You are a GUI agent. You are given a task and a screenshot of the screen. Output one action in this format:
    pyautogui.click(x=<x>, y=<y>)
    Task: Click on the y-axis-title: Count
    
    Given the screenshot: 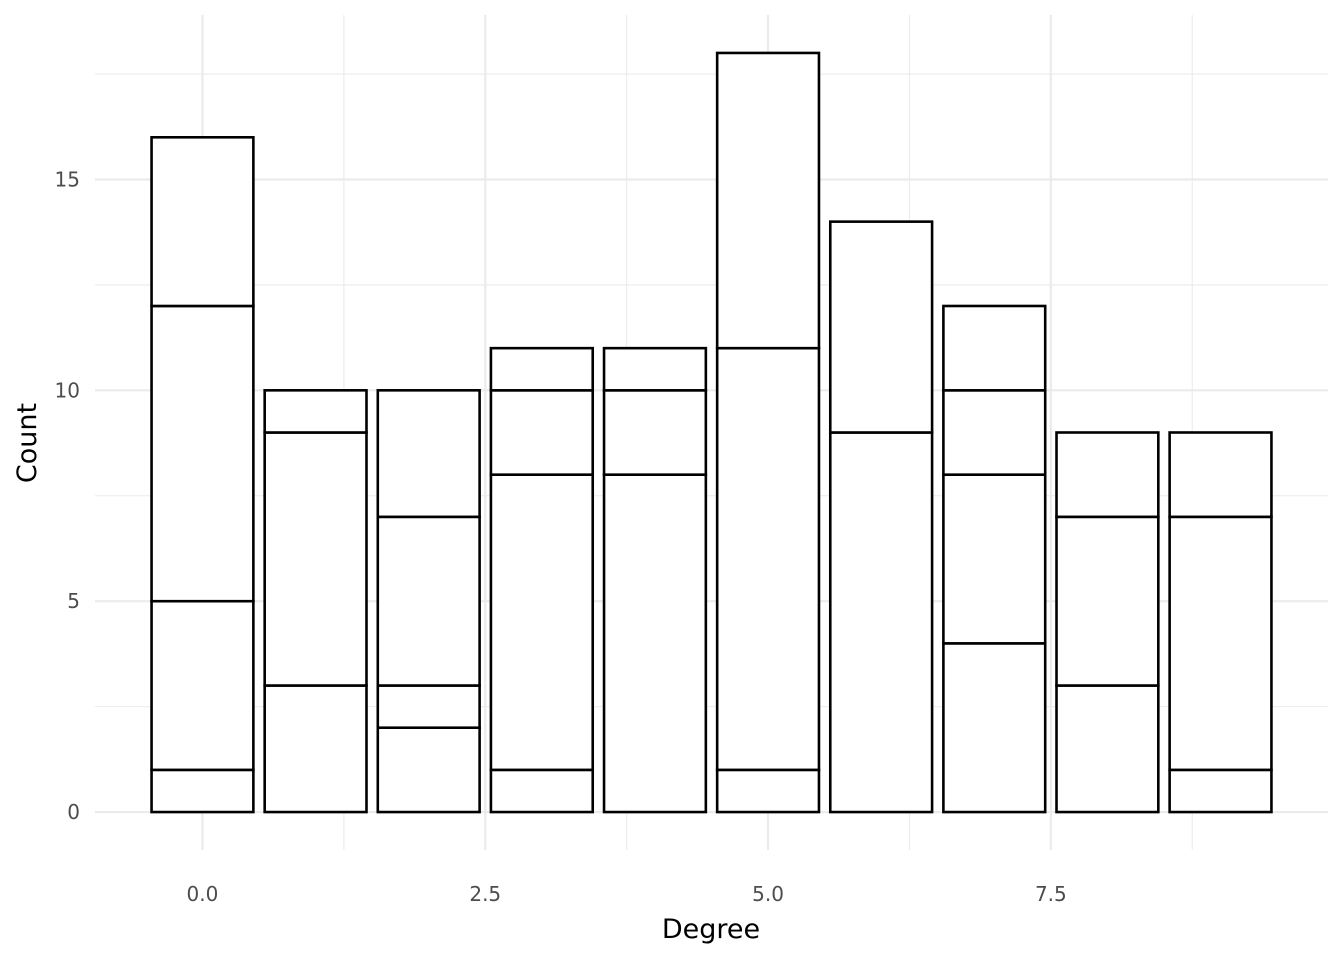 What is the action you would take?
    pyautogui.click(x=27, y=443)
    